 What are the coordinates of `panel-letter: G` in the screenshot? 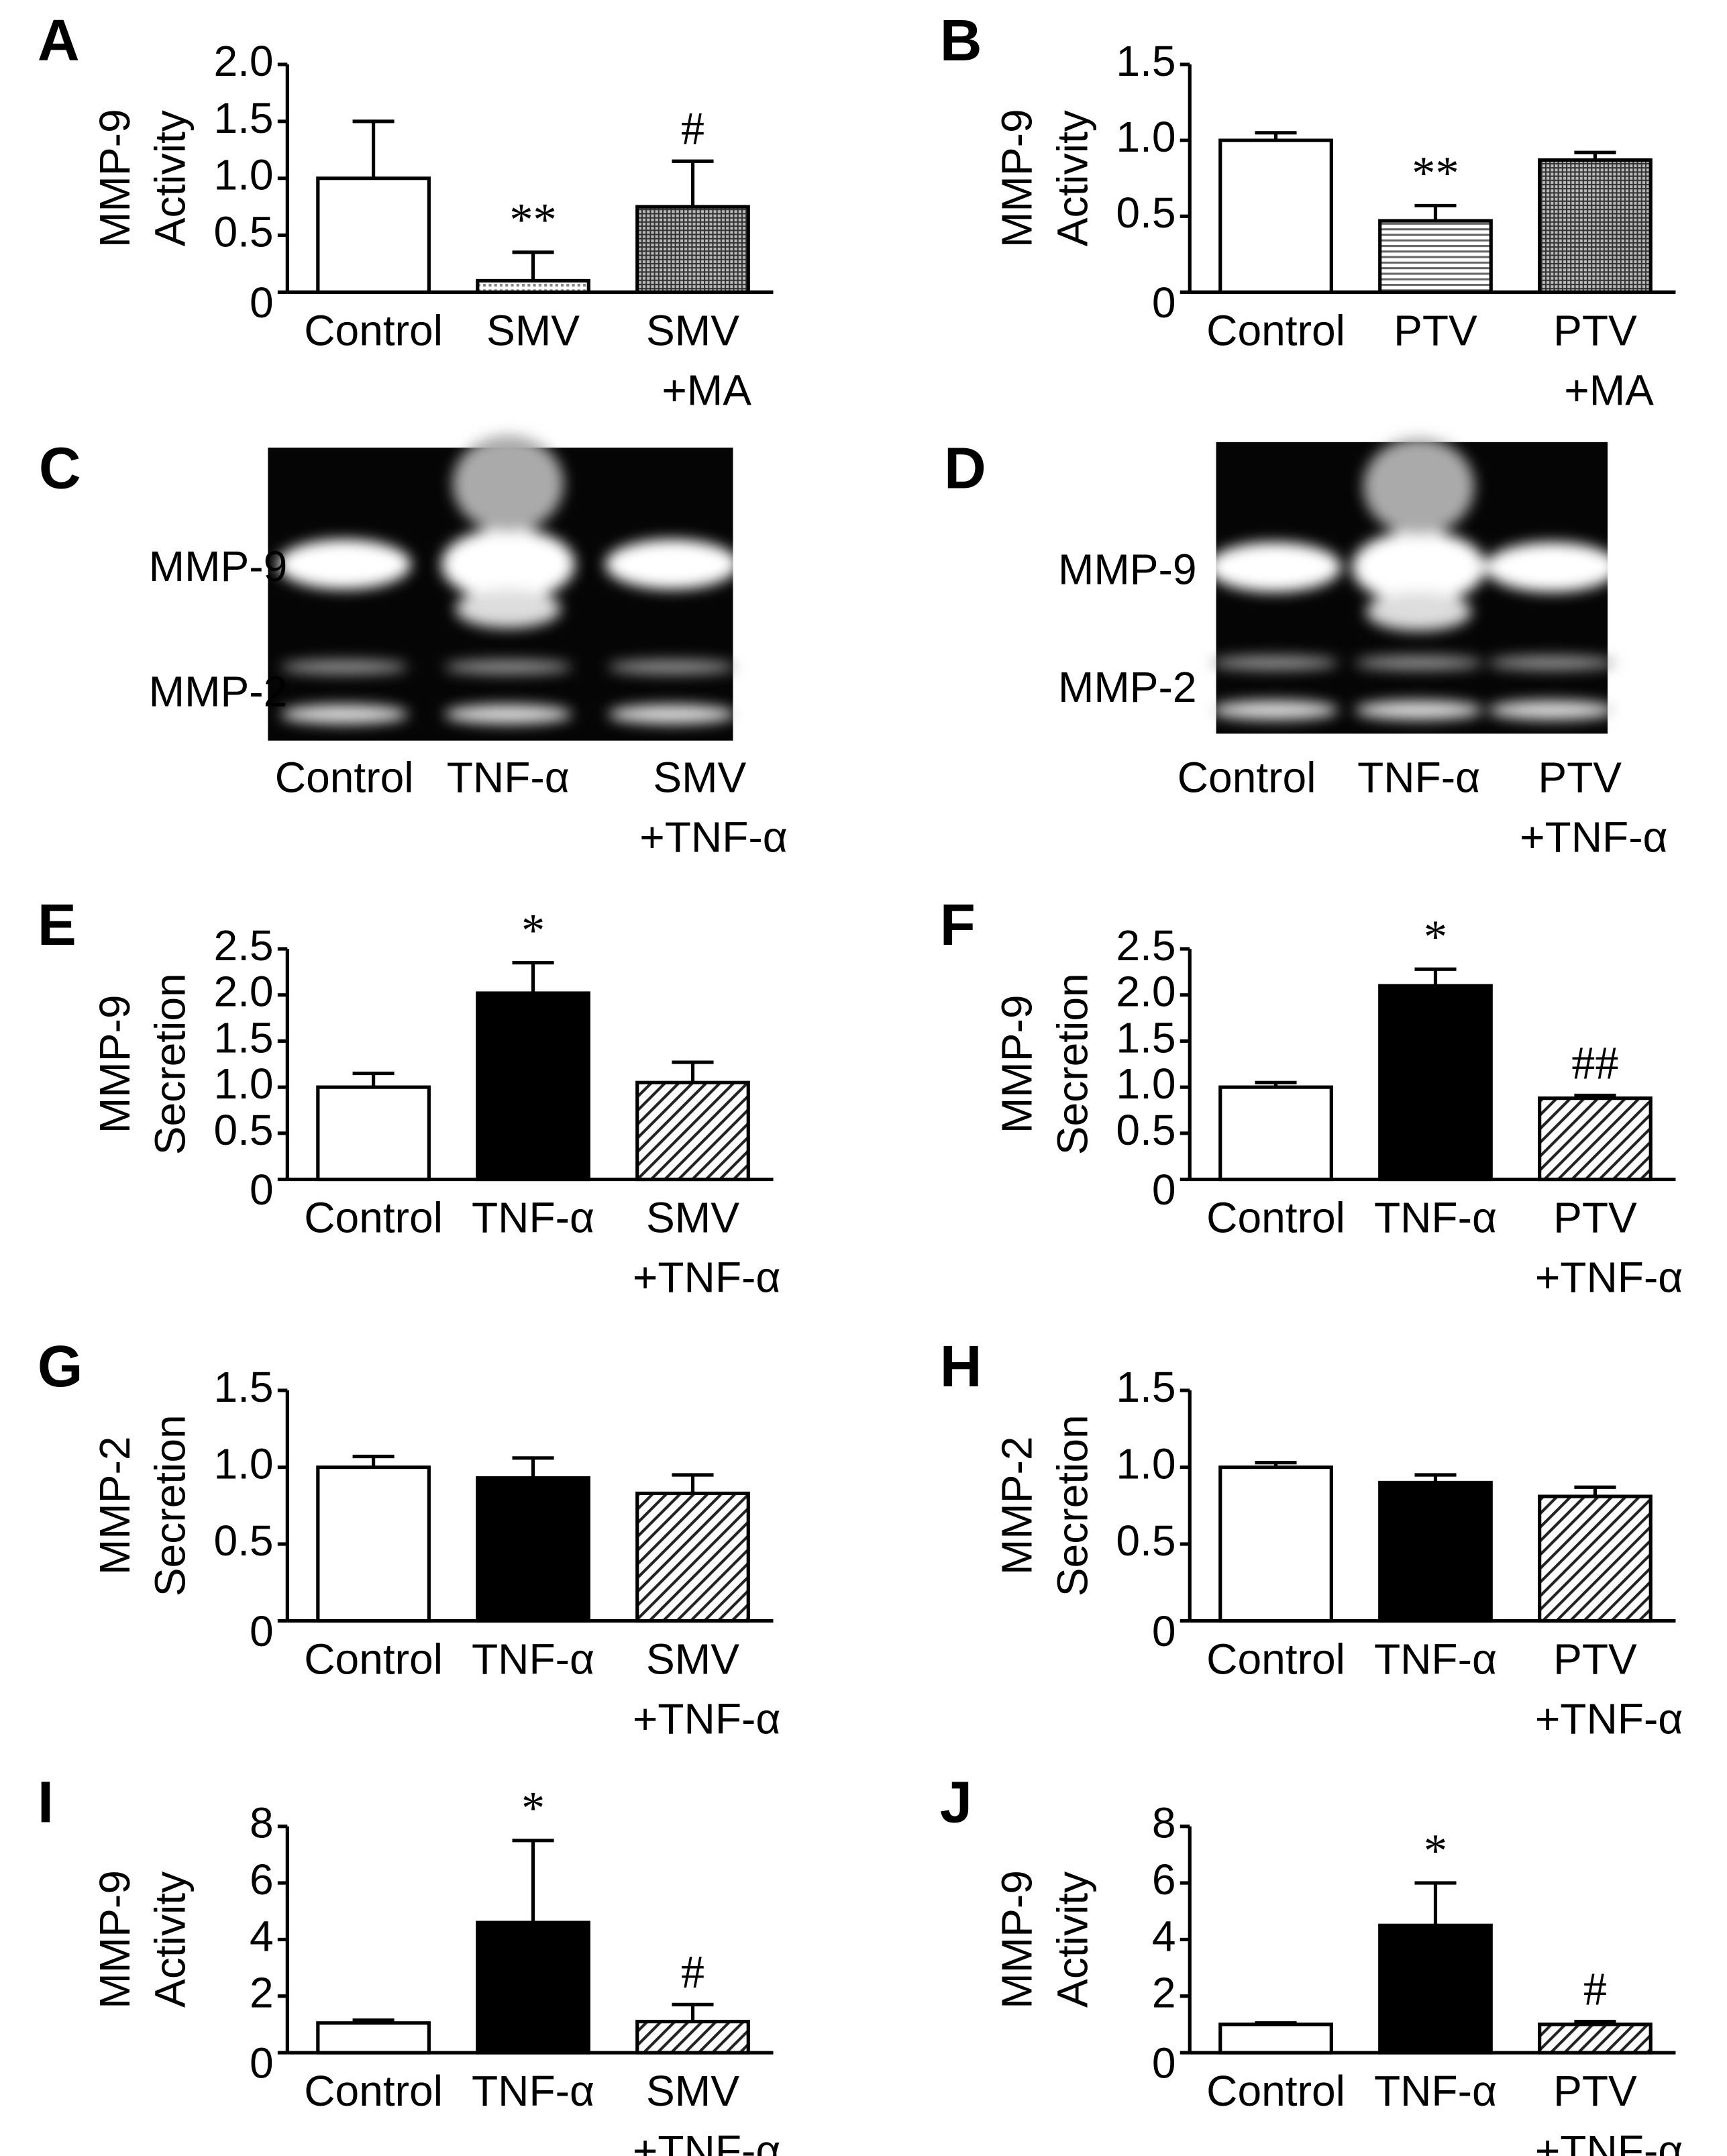 It's located at (60, 1366).